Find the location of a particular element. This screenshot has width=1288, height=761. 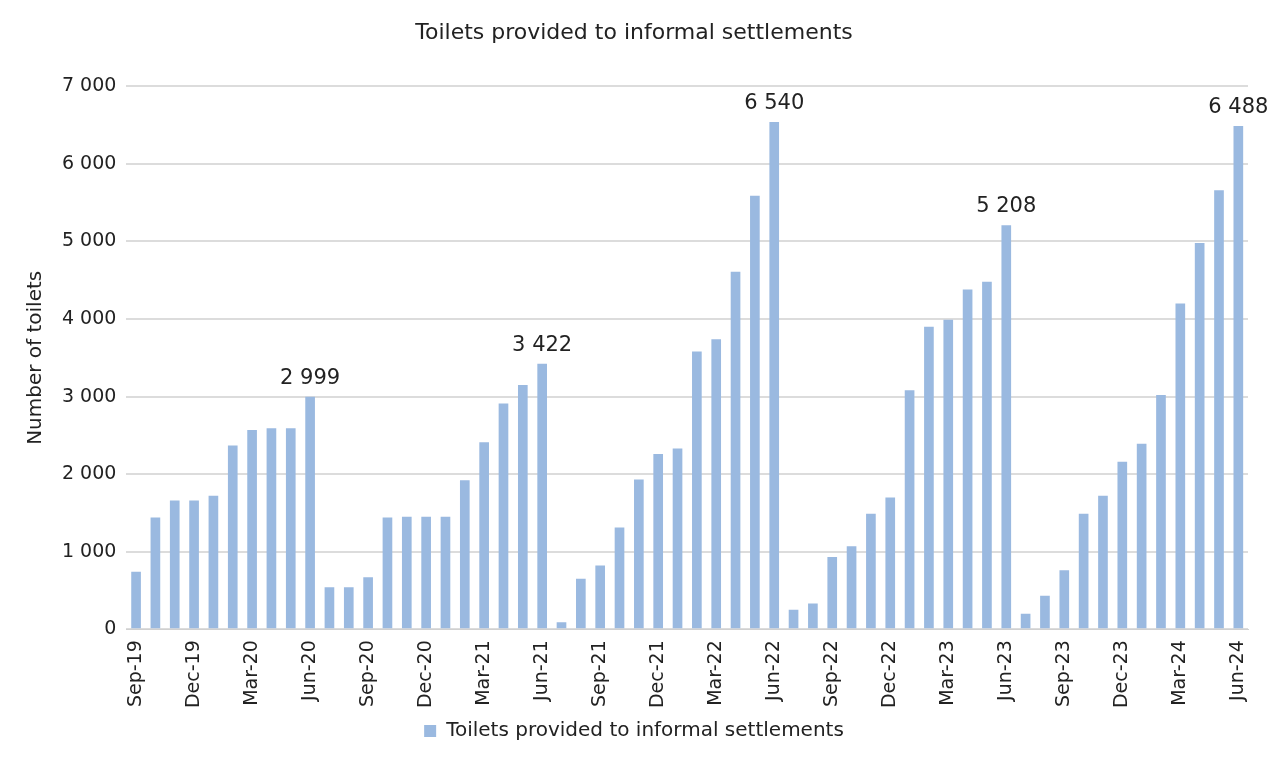

x-tick-label: Jun-24 is located at coordinates (1236, 671).